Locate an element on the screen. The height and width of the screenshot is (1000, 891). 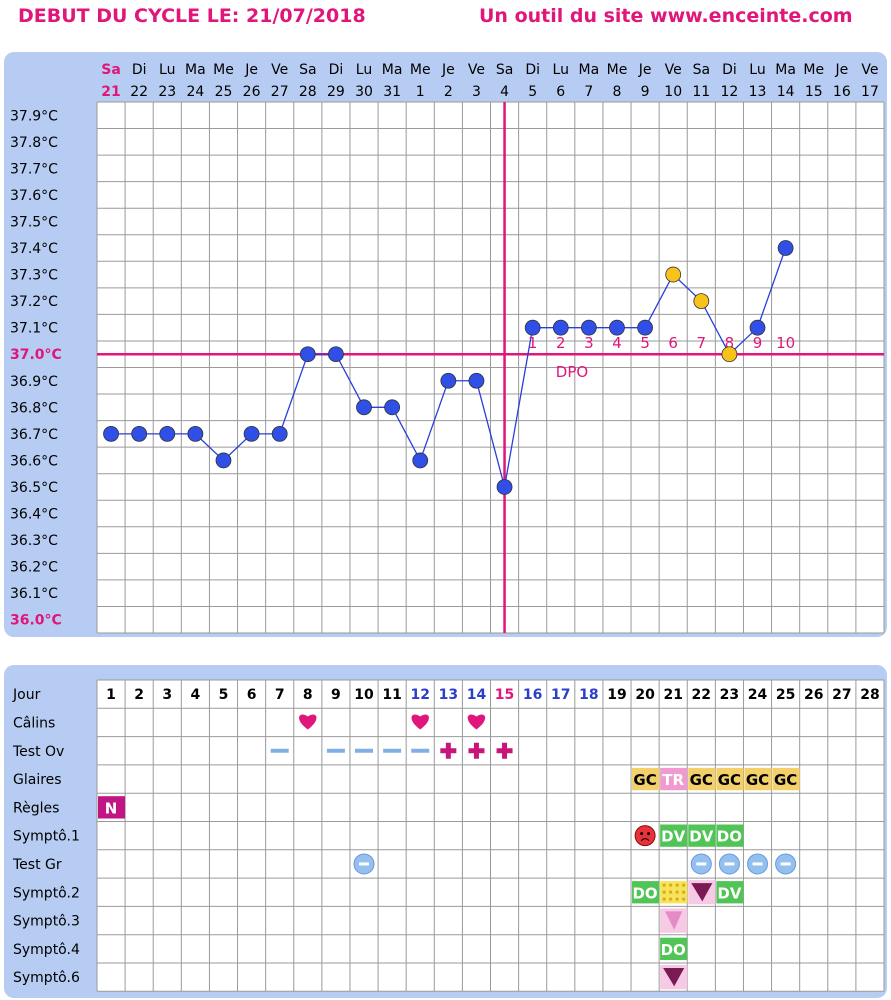
glaire-tag-text: TR is located at coordinates (673, 780).